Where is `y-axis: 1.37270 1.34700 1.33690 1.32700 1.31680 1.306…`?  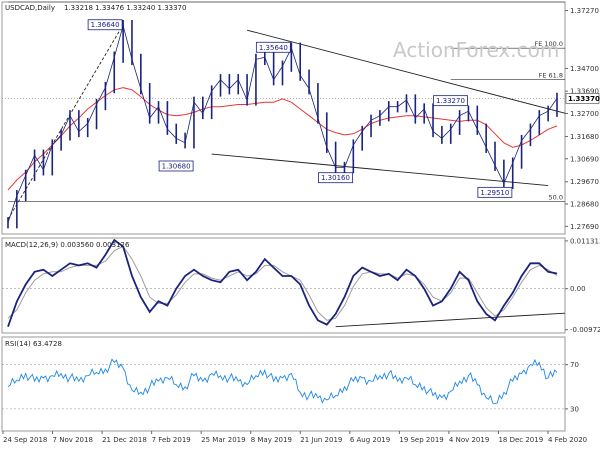 y-axis: 1.37270 1.34700 1.33690 1.32700 1.31680 1.306… is located at coordinates (582, 210).